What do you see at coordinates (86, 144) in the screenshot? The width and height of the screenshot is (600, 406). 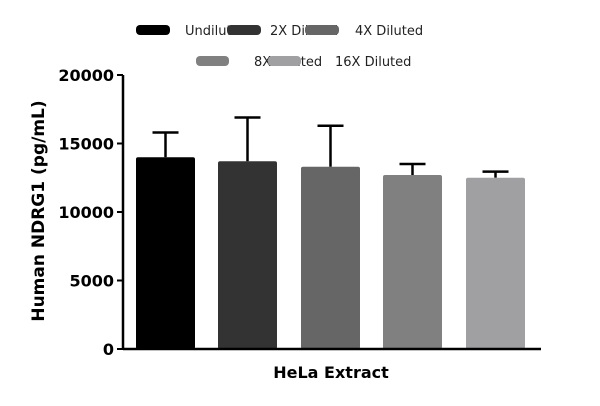 I see `y-tick-label: 15000` at bounding box center [86, 144].